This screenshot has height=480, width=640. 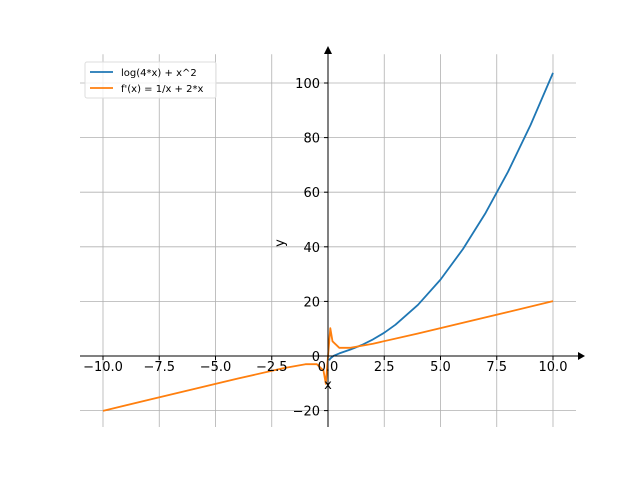 I want to click on x-tick-label: −10.0, so click(x=103, y=367).